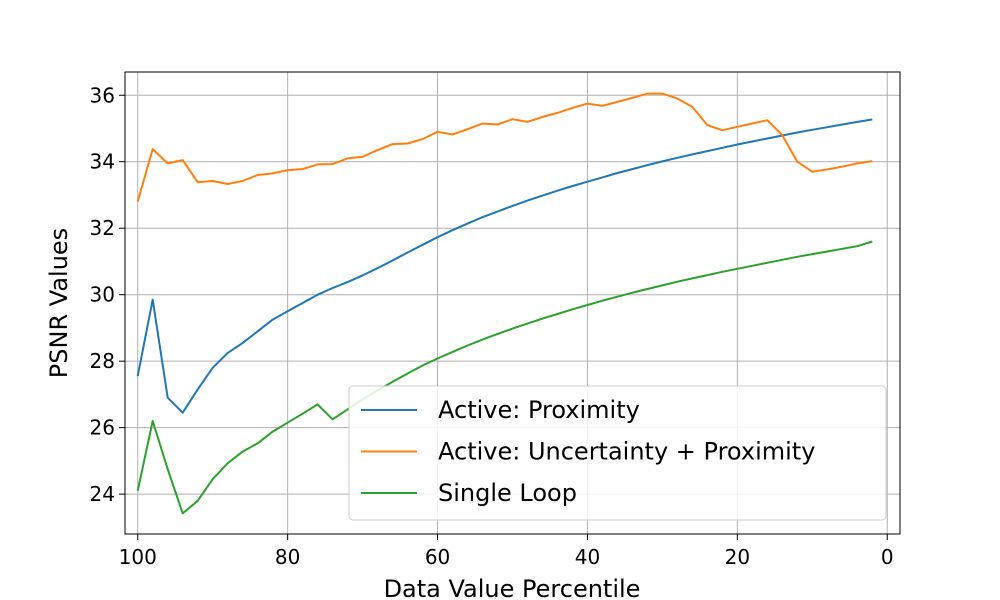 Image resolution: width=1000 pixels, height=600 pixels. What do you see at coordinates (504, 147) in the screenshot?
I see `series-line-active-uncertainty-proximity` at bounding box center [504, 147].